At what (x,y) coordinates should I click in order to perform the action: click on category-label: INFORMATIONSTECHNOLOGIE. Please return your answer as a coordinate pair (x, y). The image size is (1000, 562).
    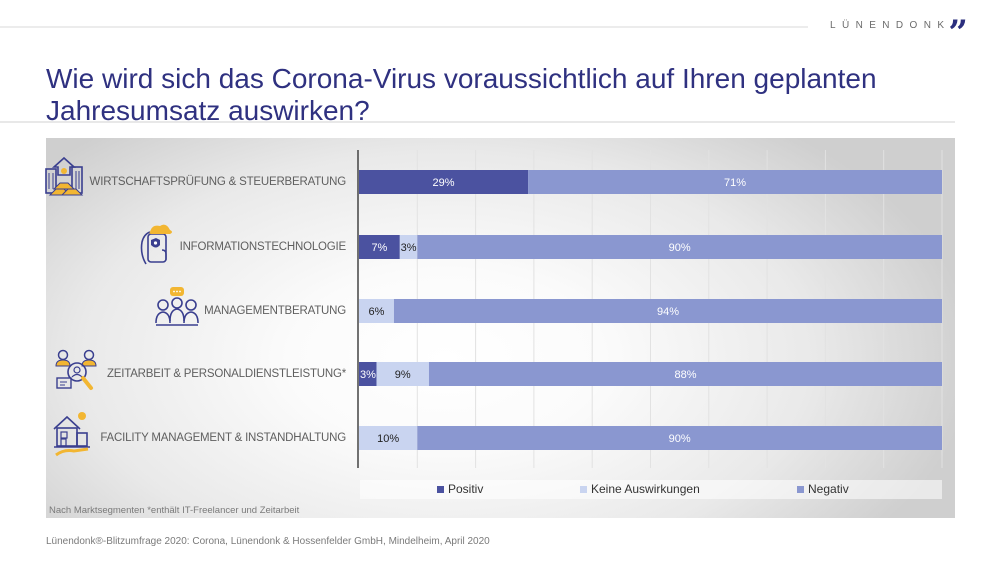
    Looking at the image, I should click on (263, 247).